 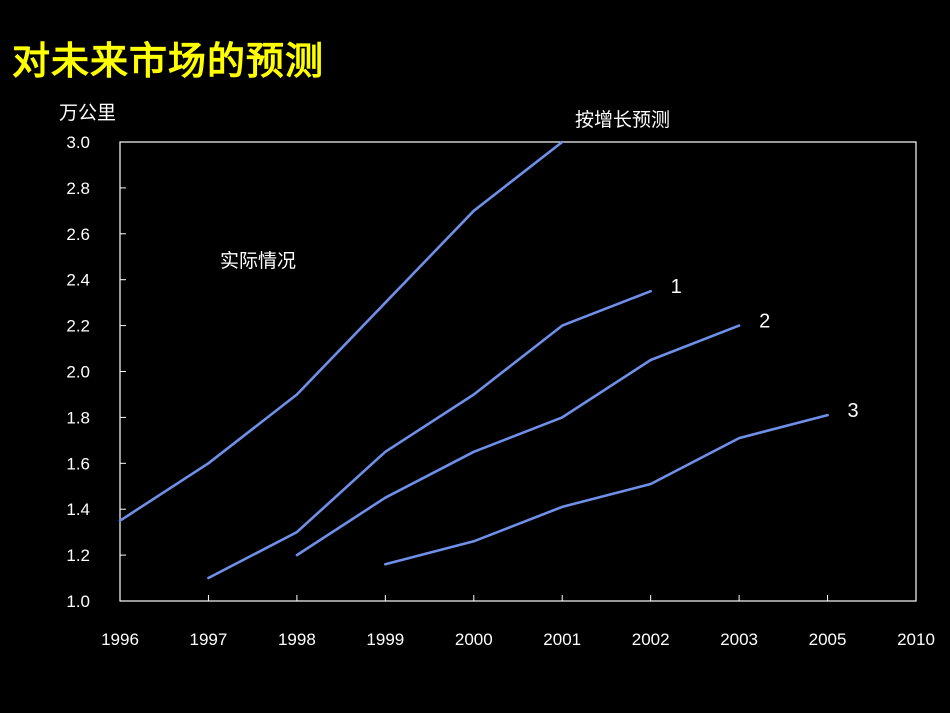 What do you see at coordinates (209, 639) in the screenshot?
I see `x-tick-label: 1997` at bounding box center [209, 639].